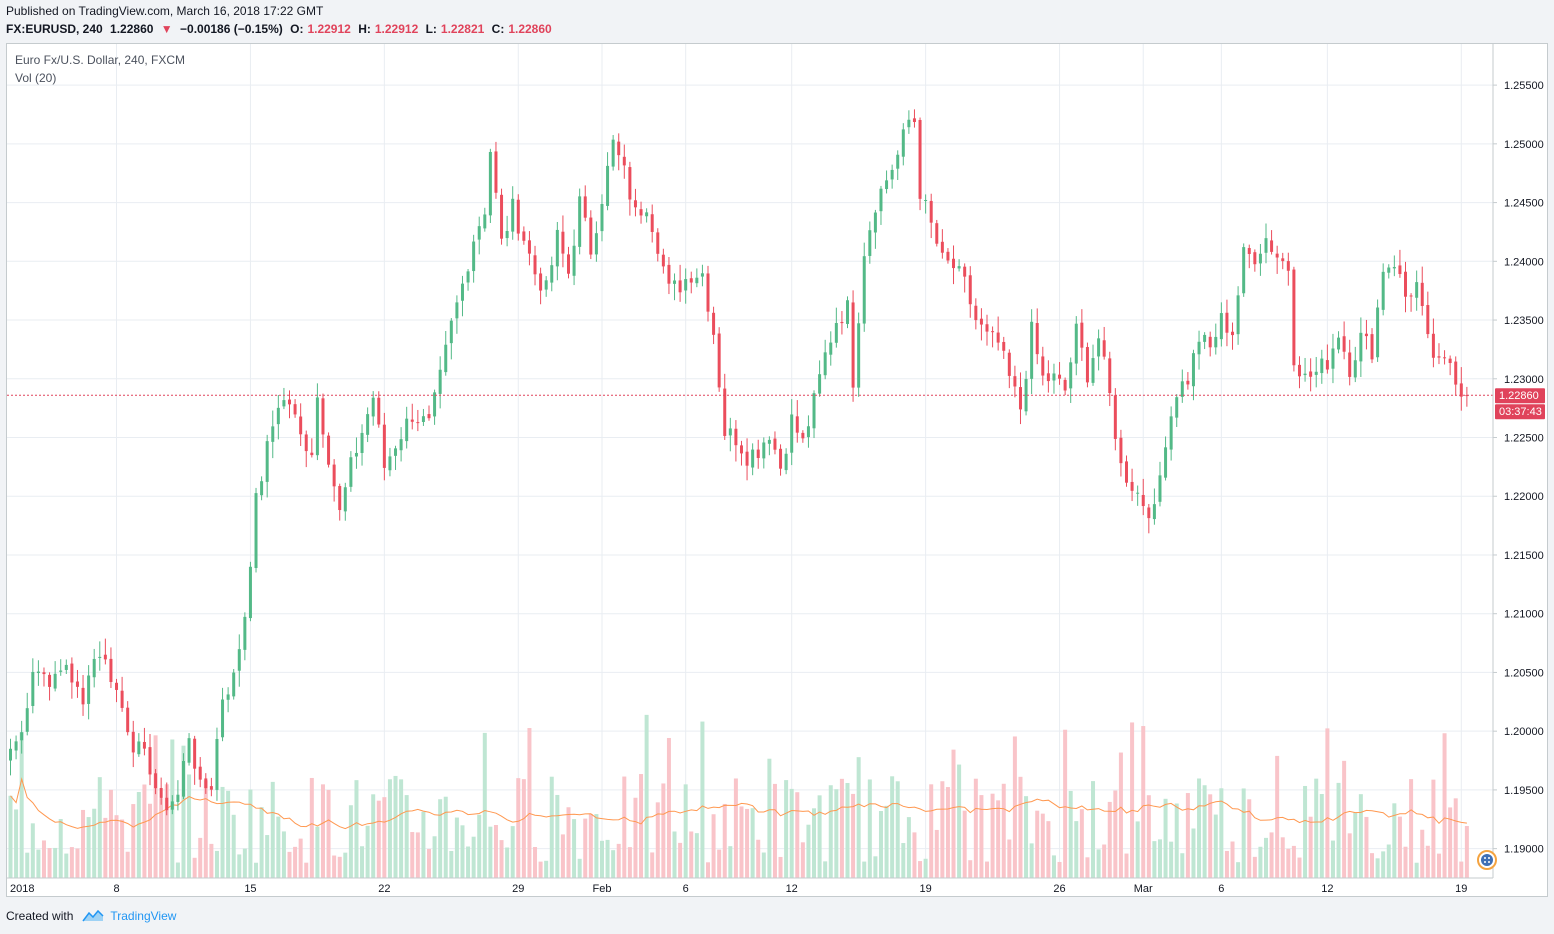 The height and width of the screenshot is (934, 1554). I want to click on close-value: 1.22860, so click(530, 29).